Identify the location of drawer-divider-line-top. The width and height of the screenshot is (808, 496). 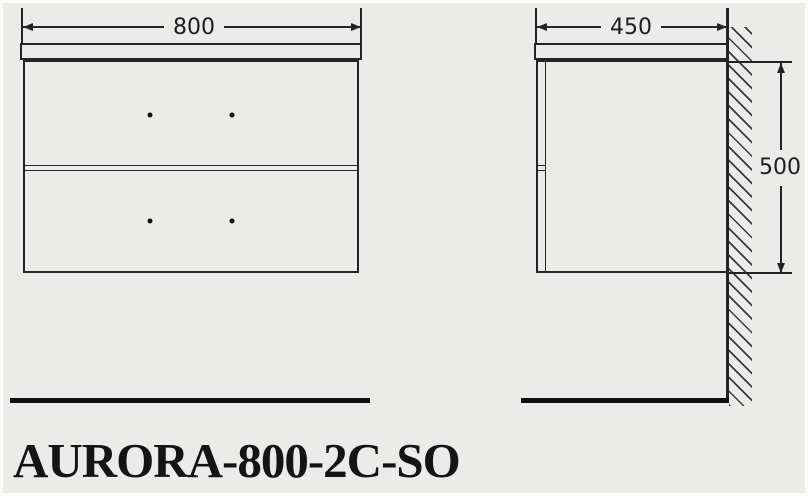
(191, 166).